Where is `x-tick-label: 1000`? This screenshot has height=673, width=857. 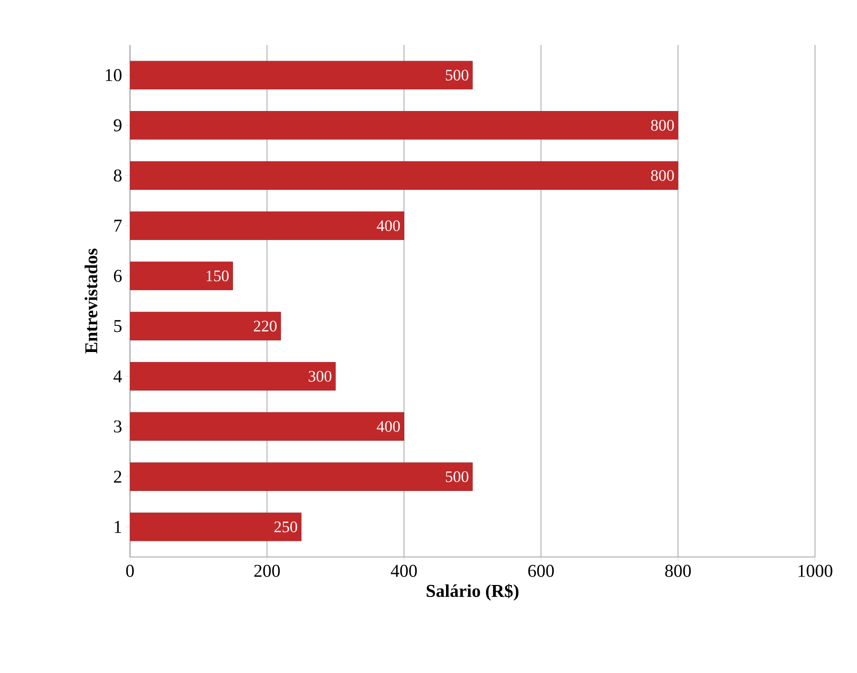
x-tick-label: 1000 is located at coordinates (815, 570).